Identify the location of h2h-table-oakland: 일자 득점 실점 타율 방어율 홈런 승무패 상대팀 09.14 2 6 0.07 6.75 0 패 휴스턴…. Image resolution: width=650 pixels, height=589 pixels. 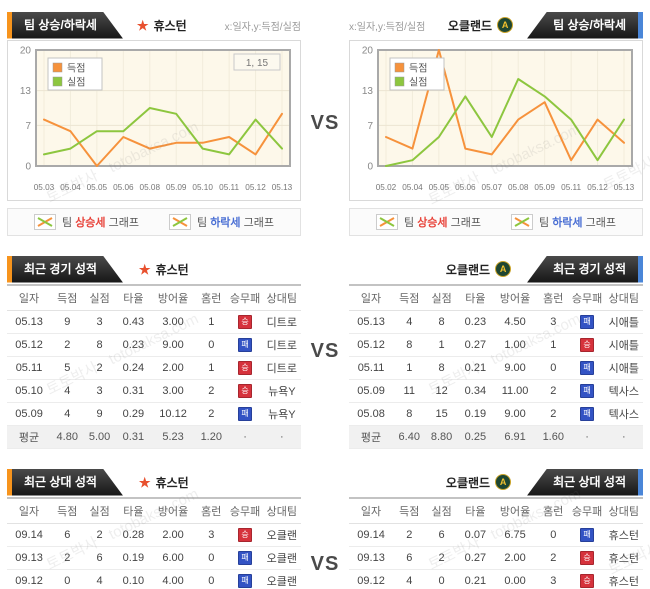
(496, 543).